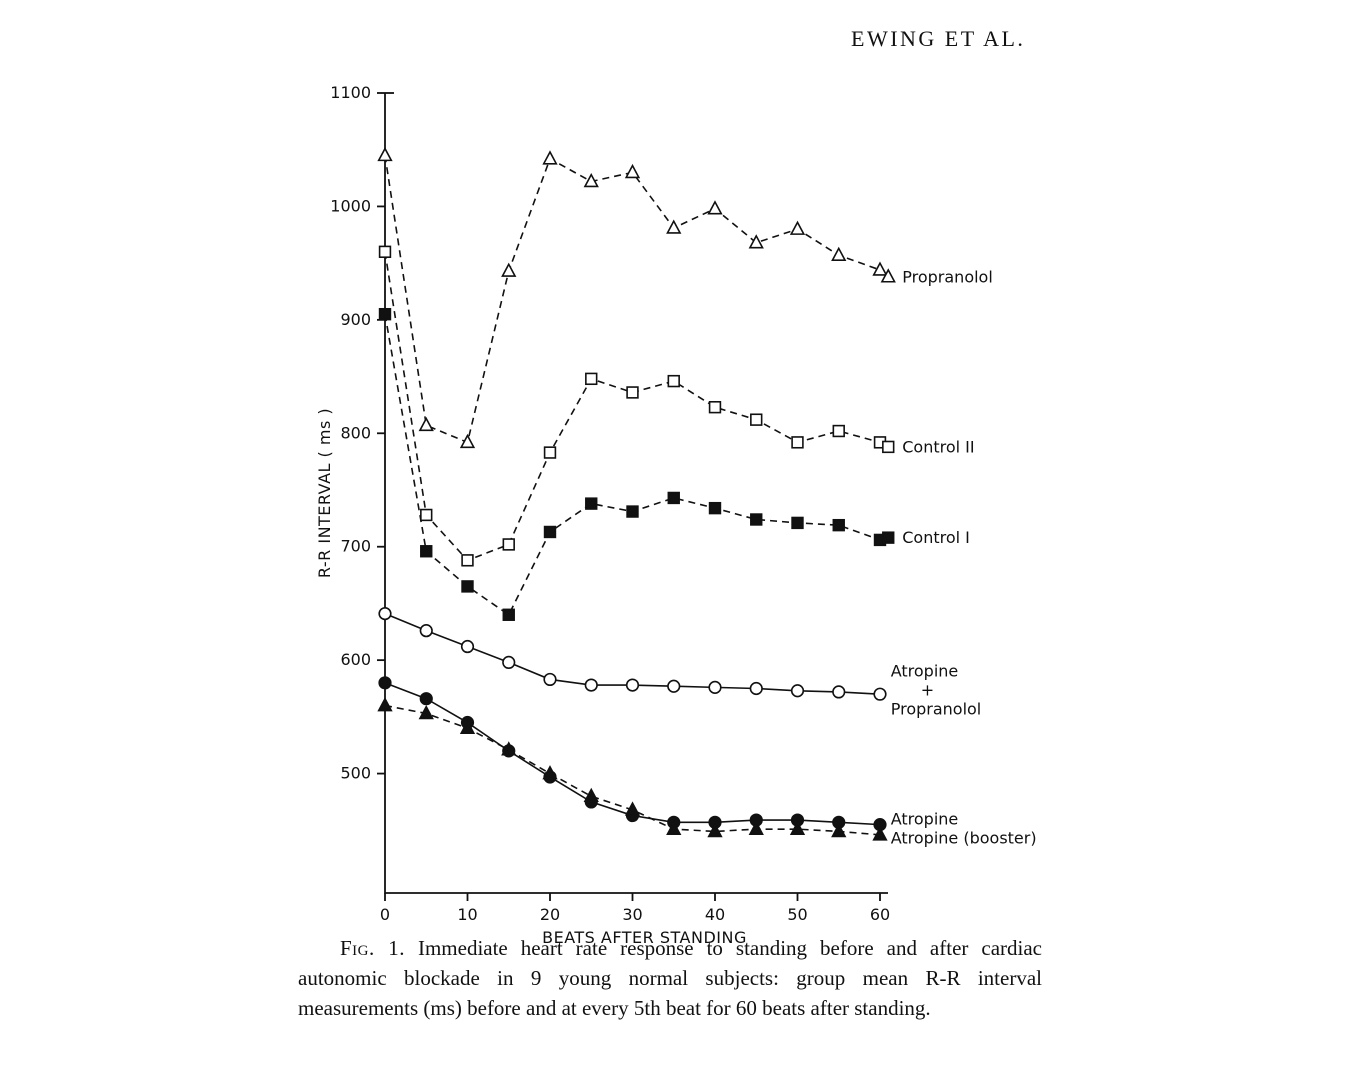 This screenshot has height=1068, width=1372. Describe the element at coordinates (372, 948) in the screenshot. I see `figure-caption-label: Fig. 1.` at that location.